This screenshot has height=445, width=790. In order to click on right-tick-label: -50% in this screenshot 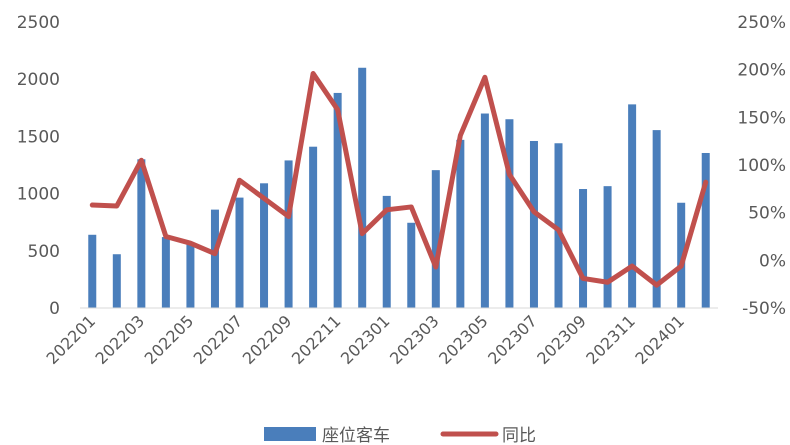, I will do `click(764, 309)`.